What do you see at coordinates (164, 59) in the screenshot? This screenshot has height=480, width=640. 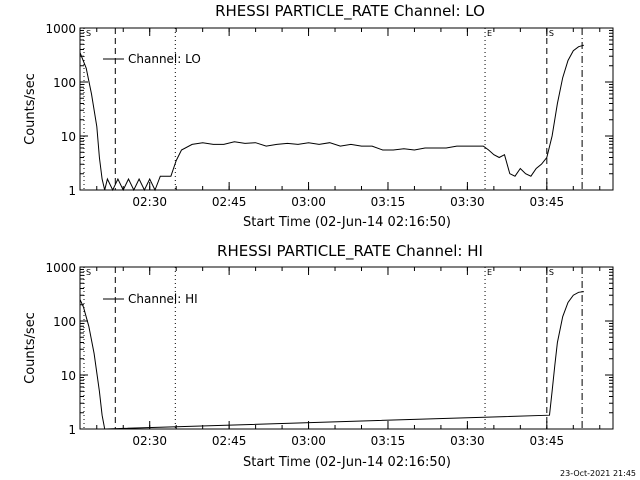 I see `legend-label: Channel: LO` at bounding box center [164, 59].